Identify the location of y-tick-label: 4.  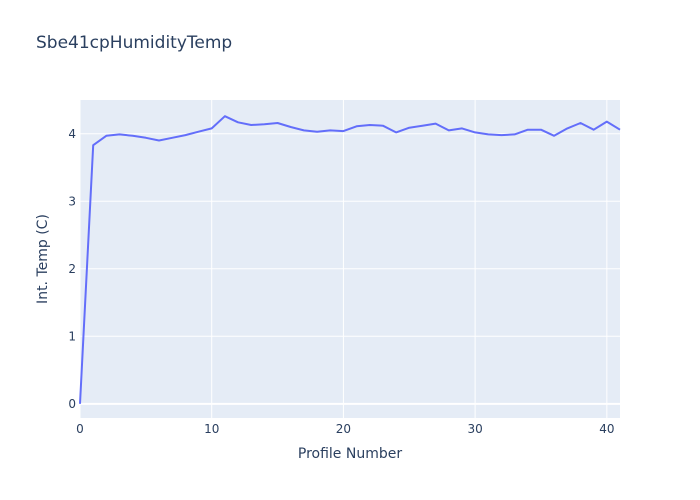
(72, 134).